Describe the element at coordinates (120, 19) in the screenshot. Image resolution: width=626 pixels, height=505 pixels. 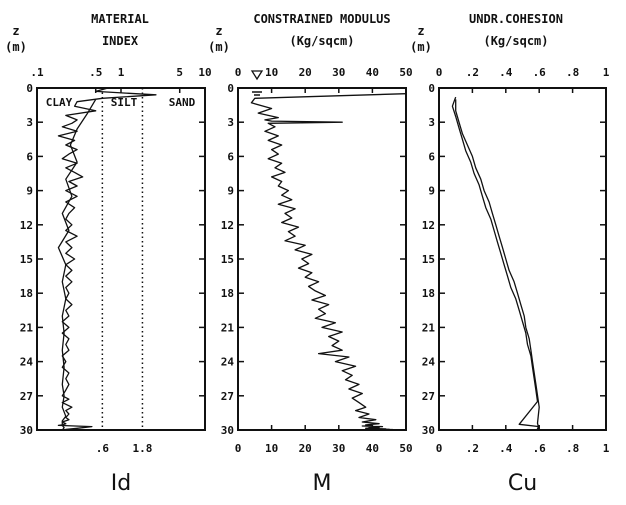
I see `panel-title-line: MATERIAL` at that location.